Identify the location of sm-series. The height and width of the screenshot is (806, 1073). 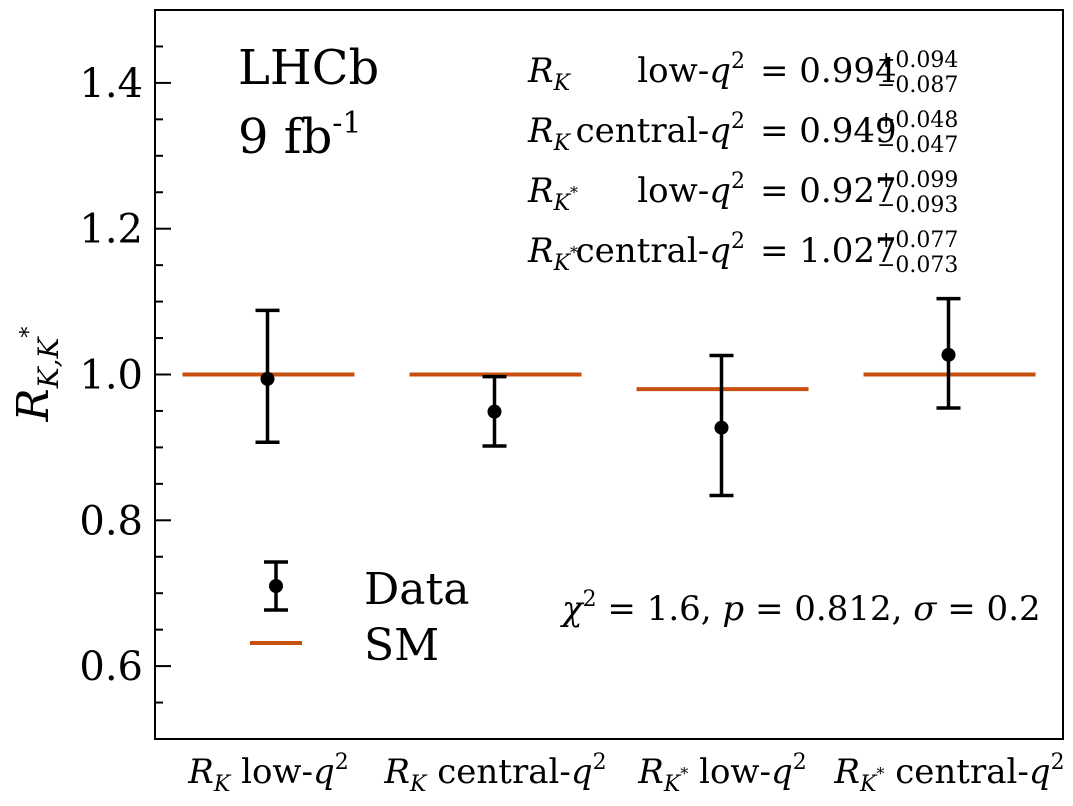
(609, 382).